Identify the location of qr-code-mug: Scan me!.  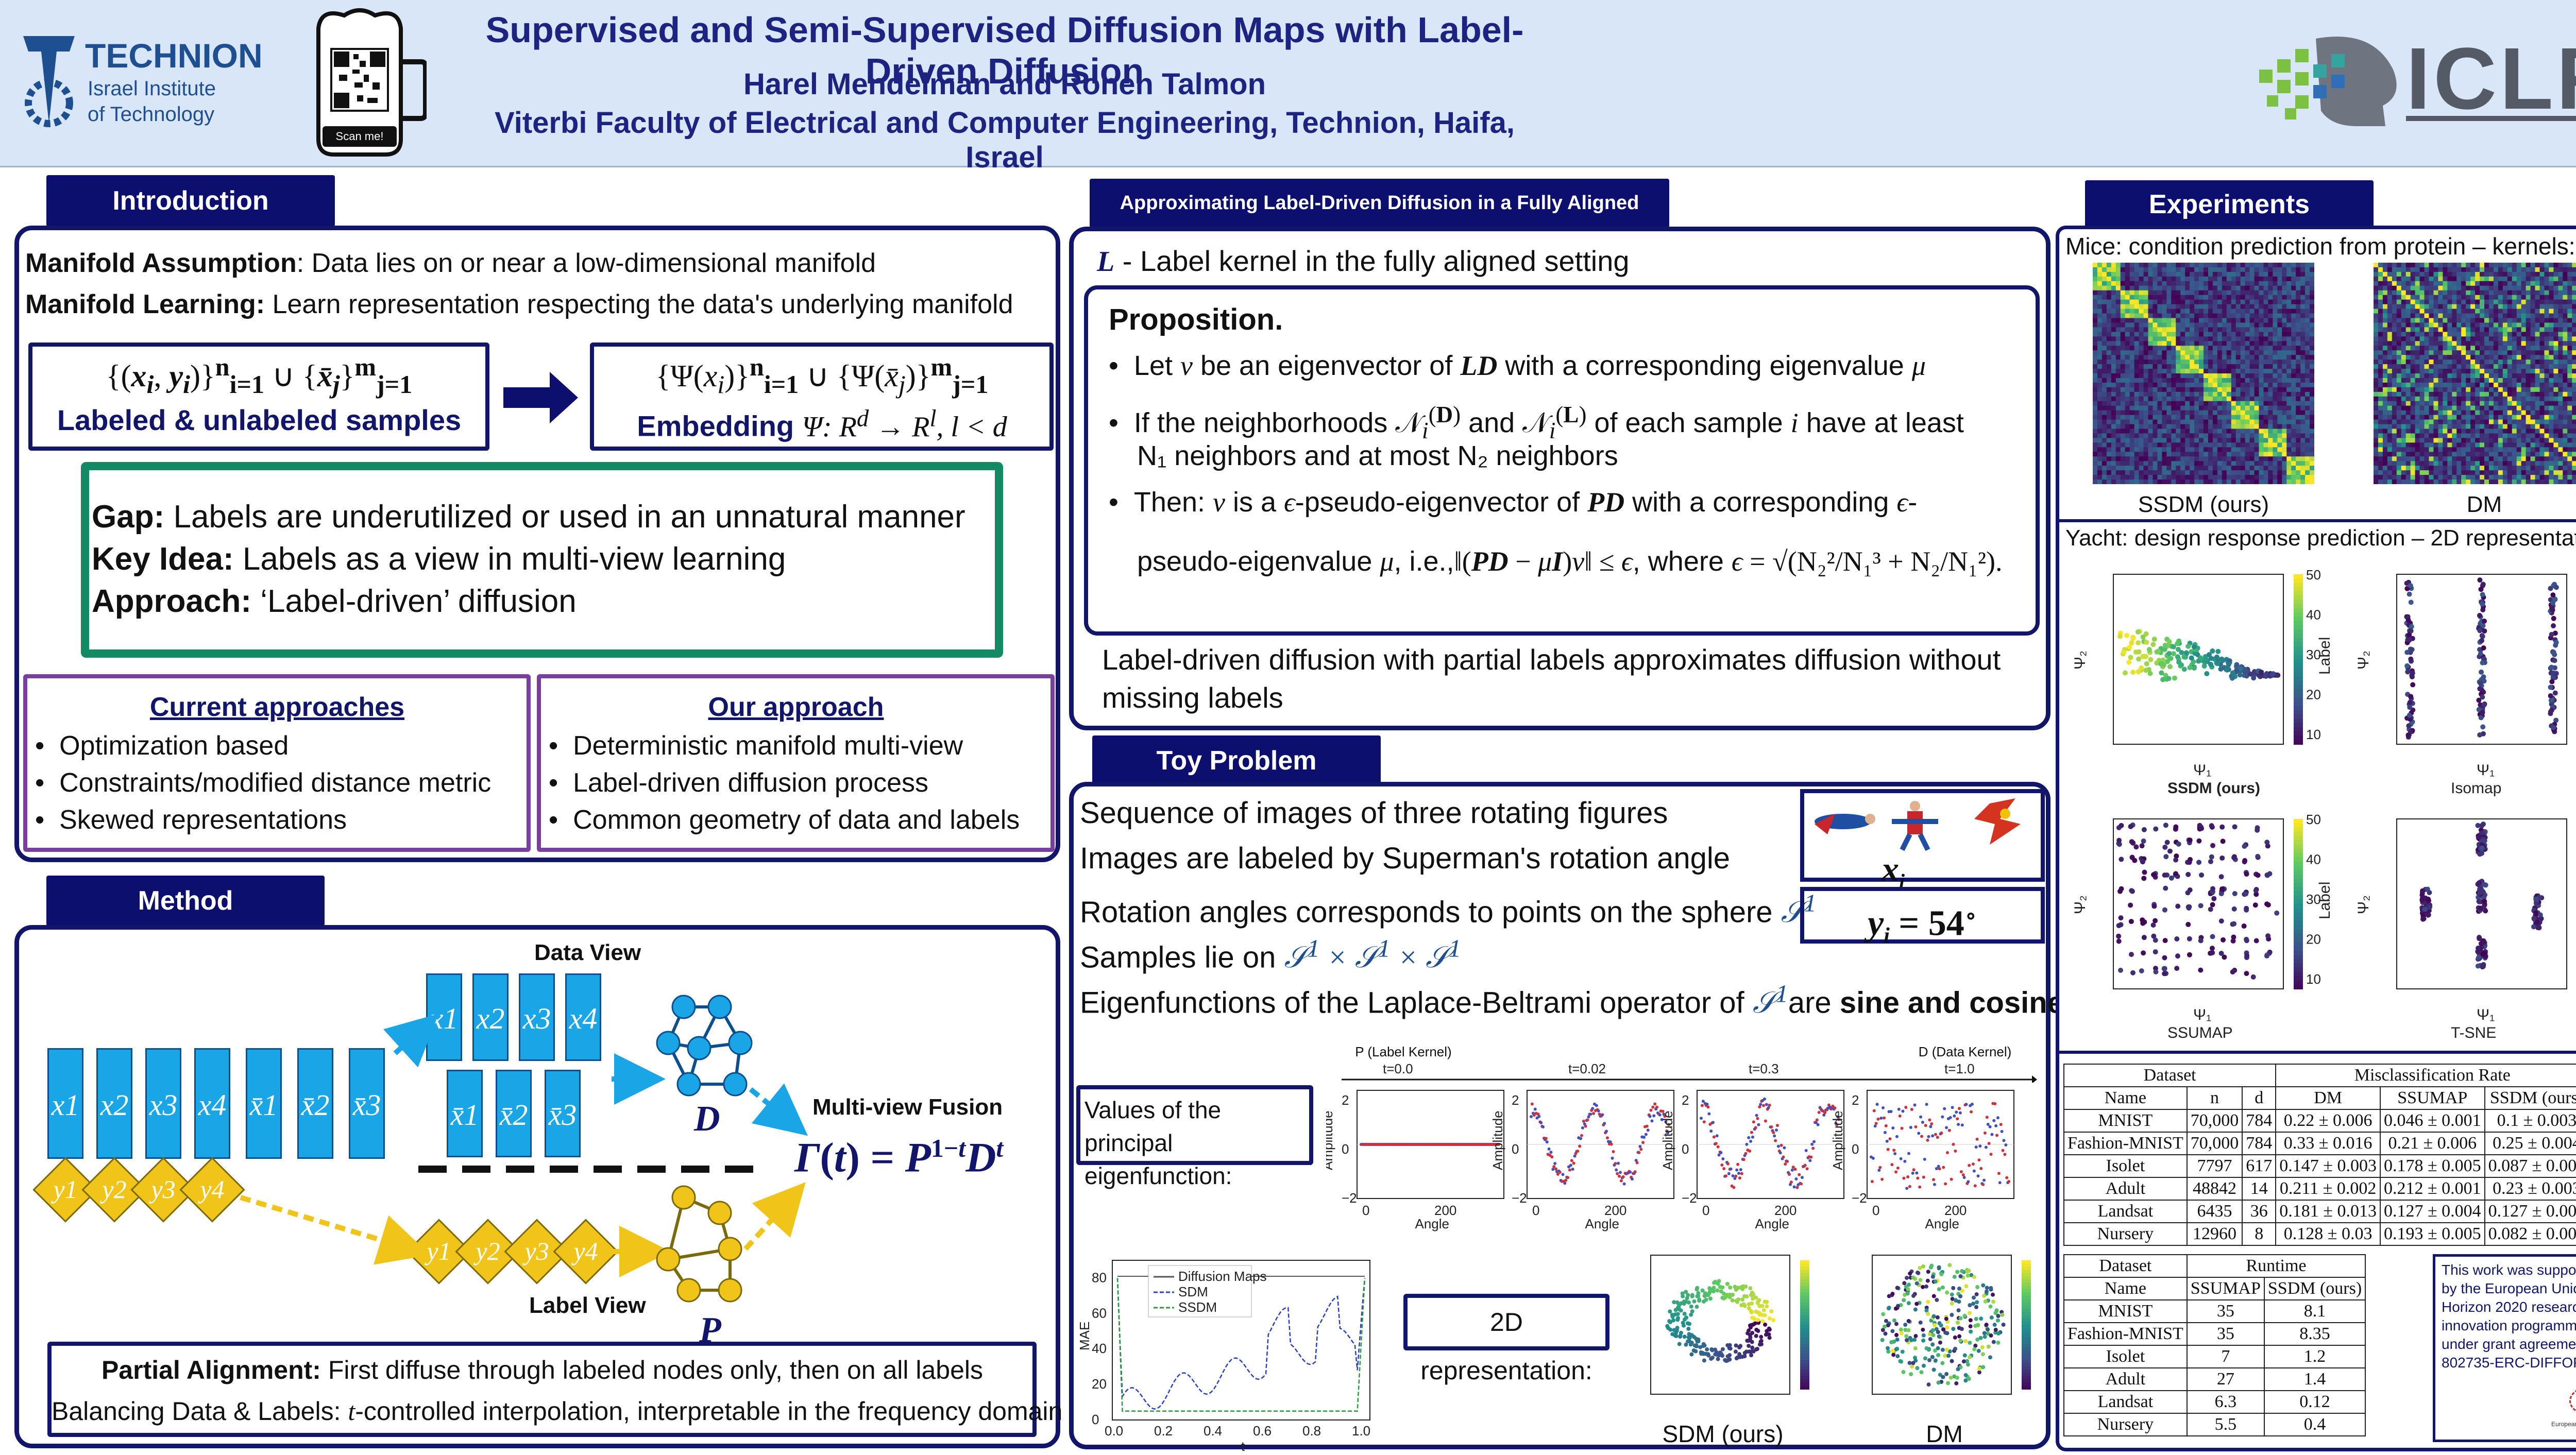
(368, 82).